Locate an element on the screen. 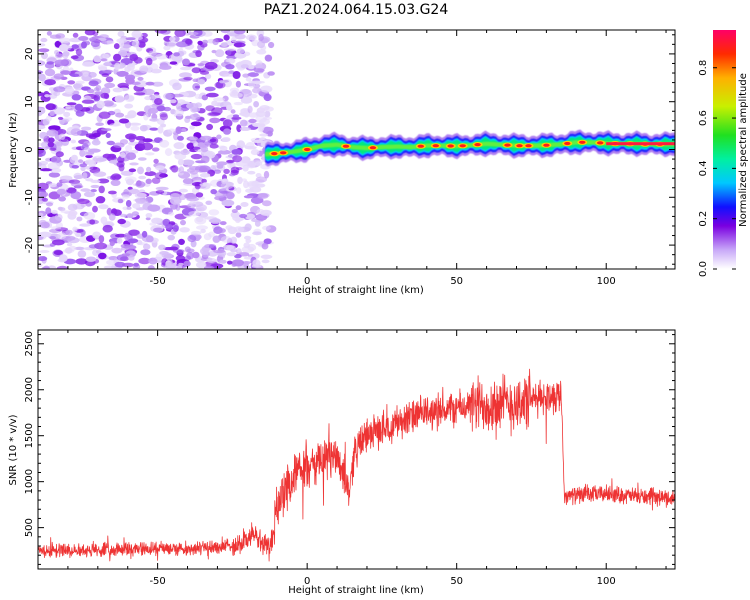 This screenshot has width=750, height=600. y-tick-label: 0 is located at coordinates (29, 149).